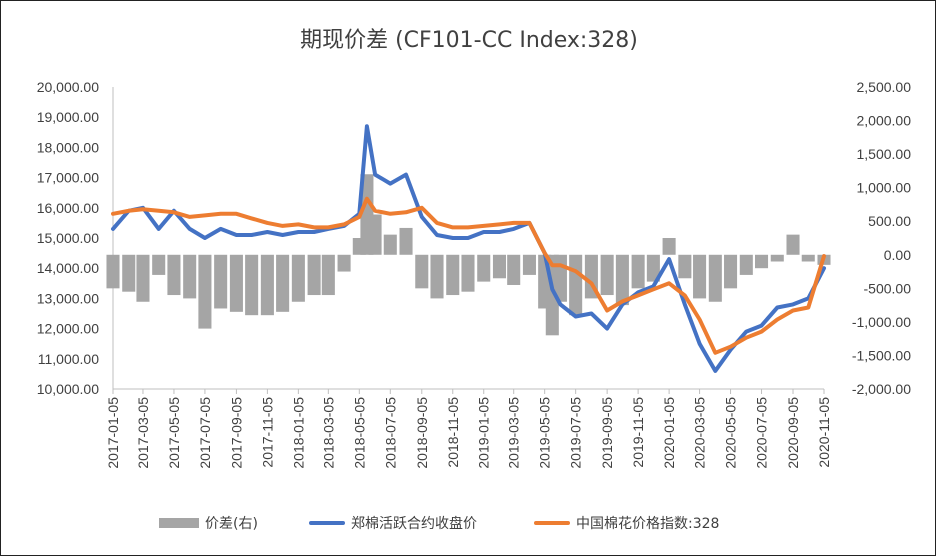  What do you see at coordinates (484, 433) in the screenshot?
I see `x-tick-label: 2019-01-05` at bounding box center [484, 433].